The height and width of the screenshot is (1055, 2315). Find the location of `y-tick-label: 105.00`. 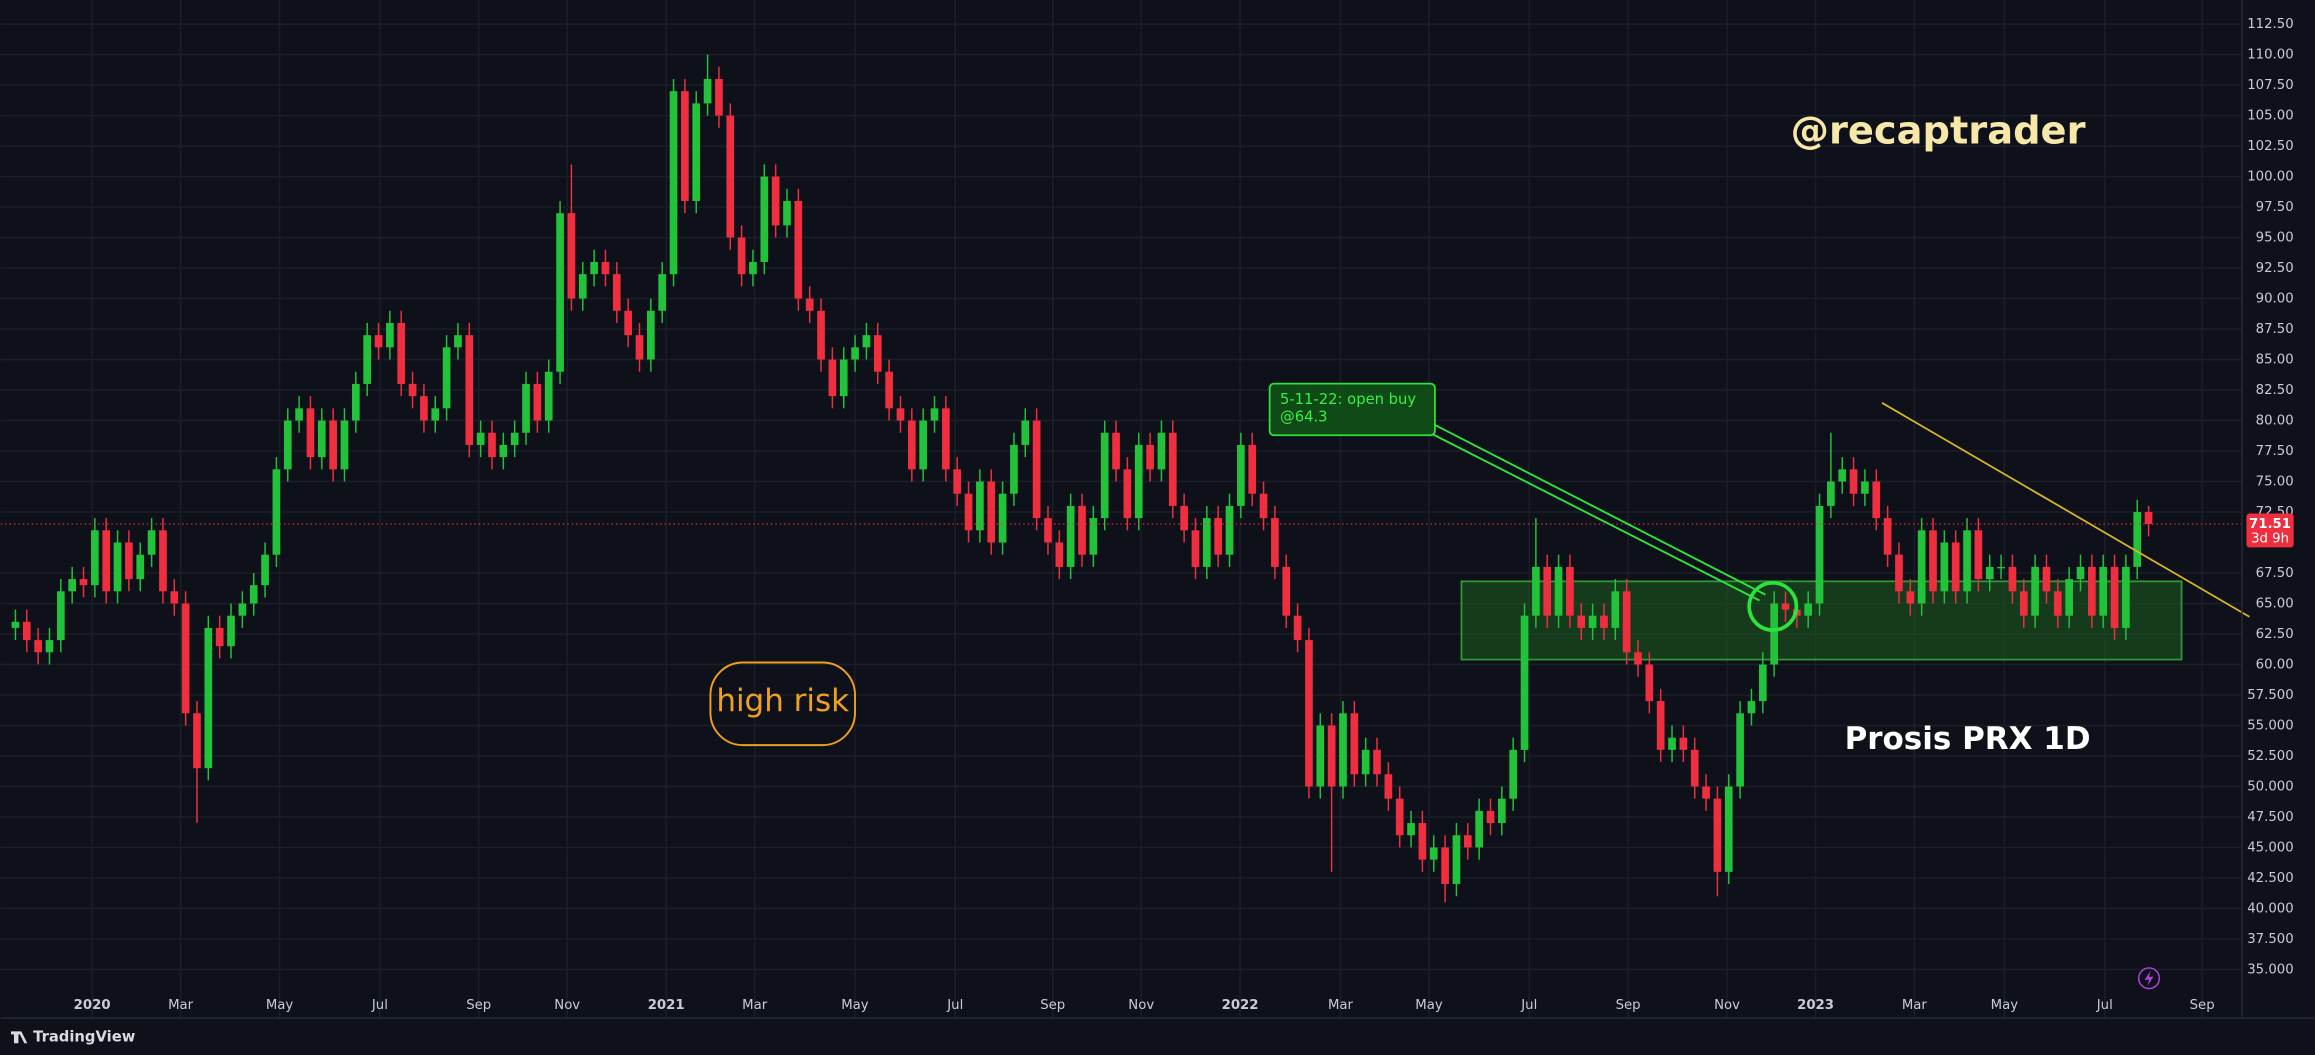

y-tick-label: 105.00 is located at coordinates (2270, 116).